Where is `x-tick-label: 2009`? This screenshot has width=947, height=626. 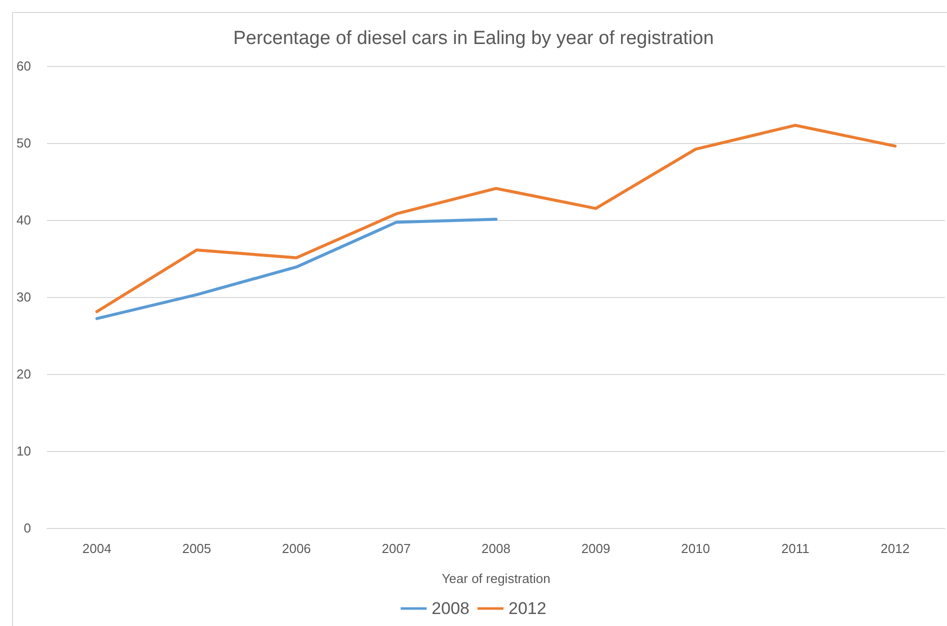 x-tick-label: 2009 is located at coordinates (595, 548).